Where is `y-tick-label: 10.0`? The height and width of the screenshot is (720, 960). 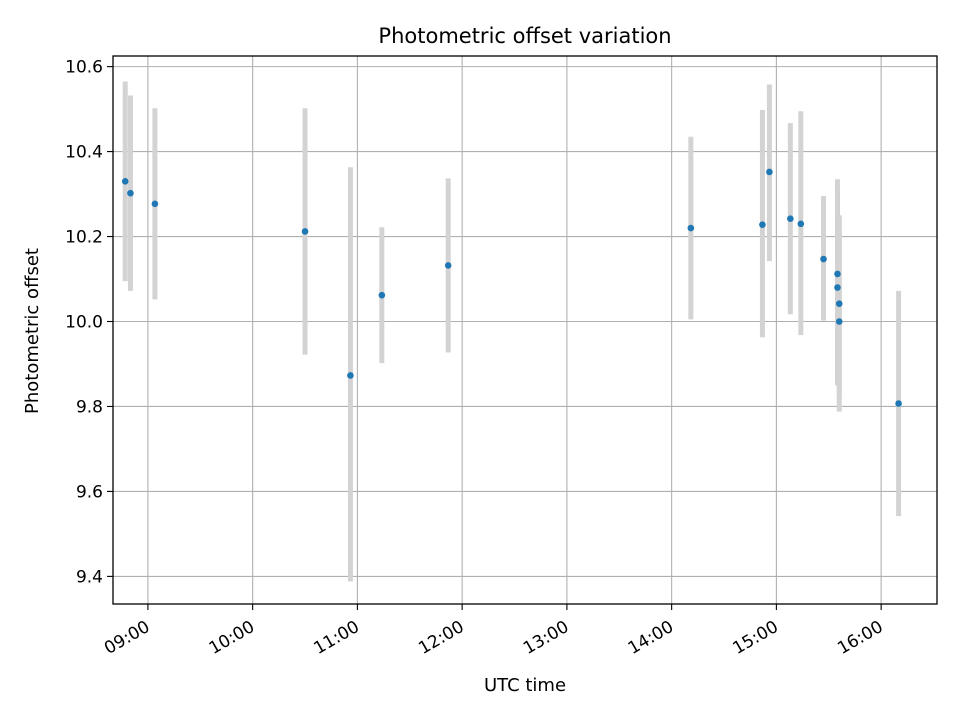 y-tick-label: 10.0 is located at coordinates (84, 323).